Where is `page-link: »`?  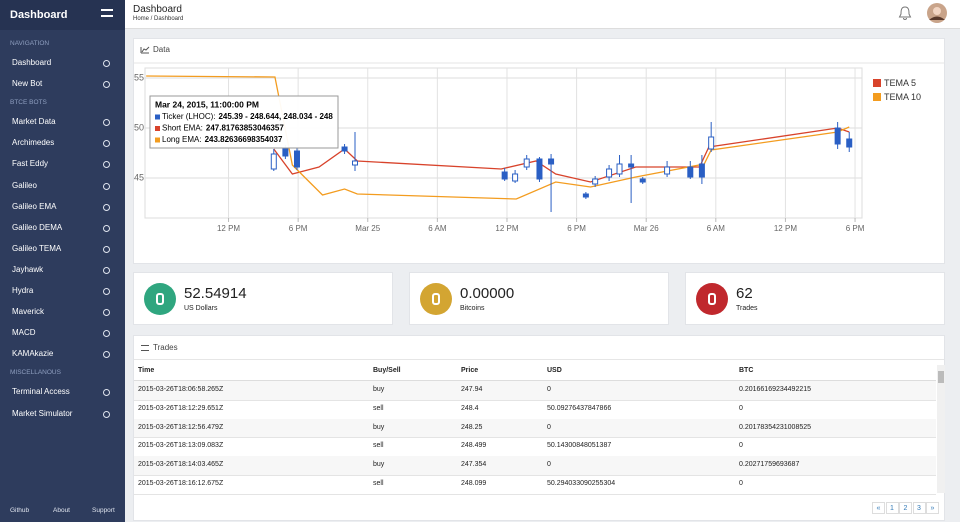 page-link: » is located at coordinates (932, 508).